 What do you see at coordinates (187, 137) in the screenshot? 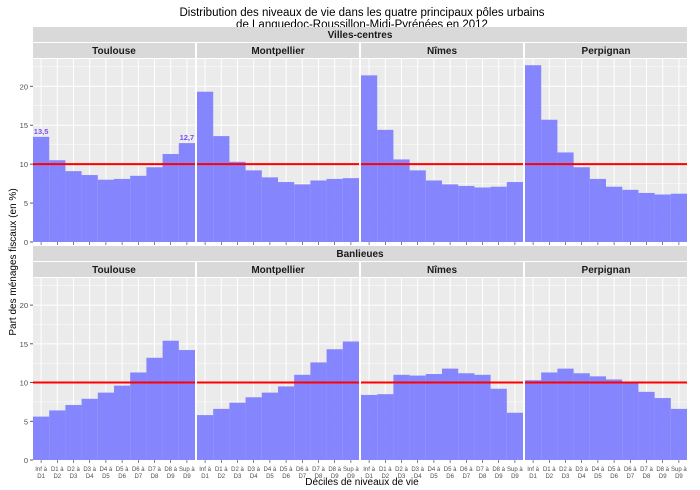
I see `data-label: 12,7` at bounding box center [187, 137].